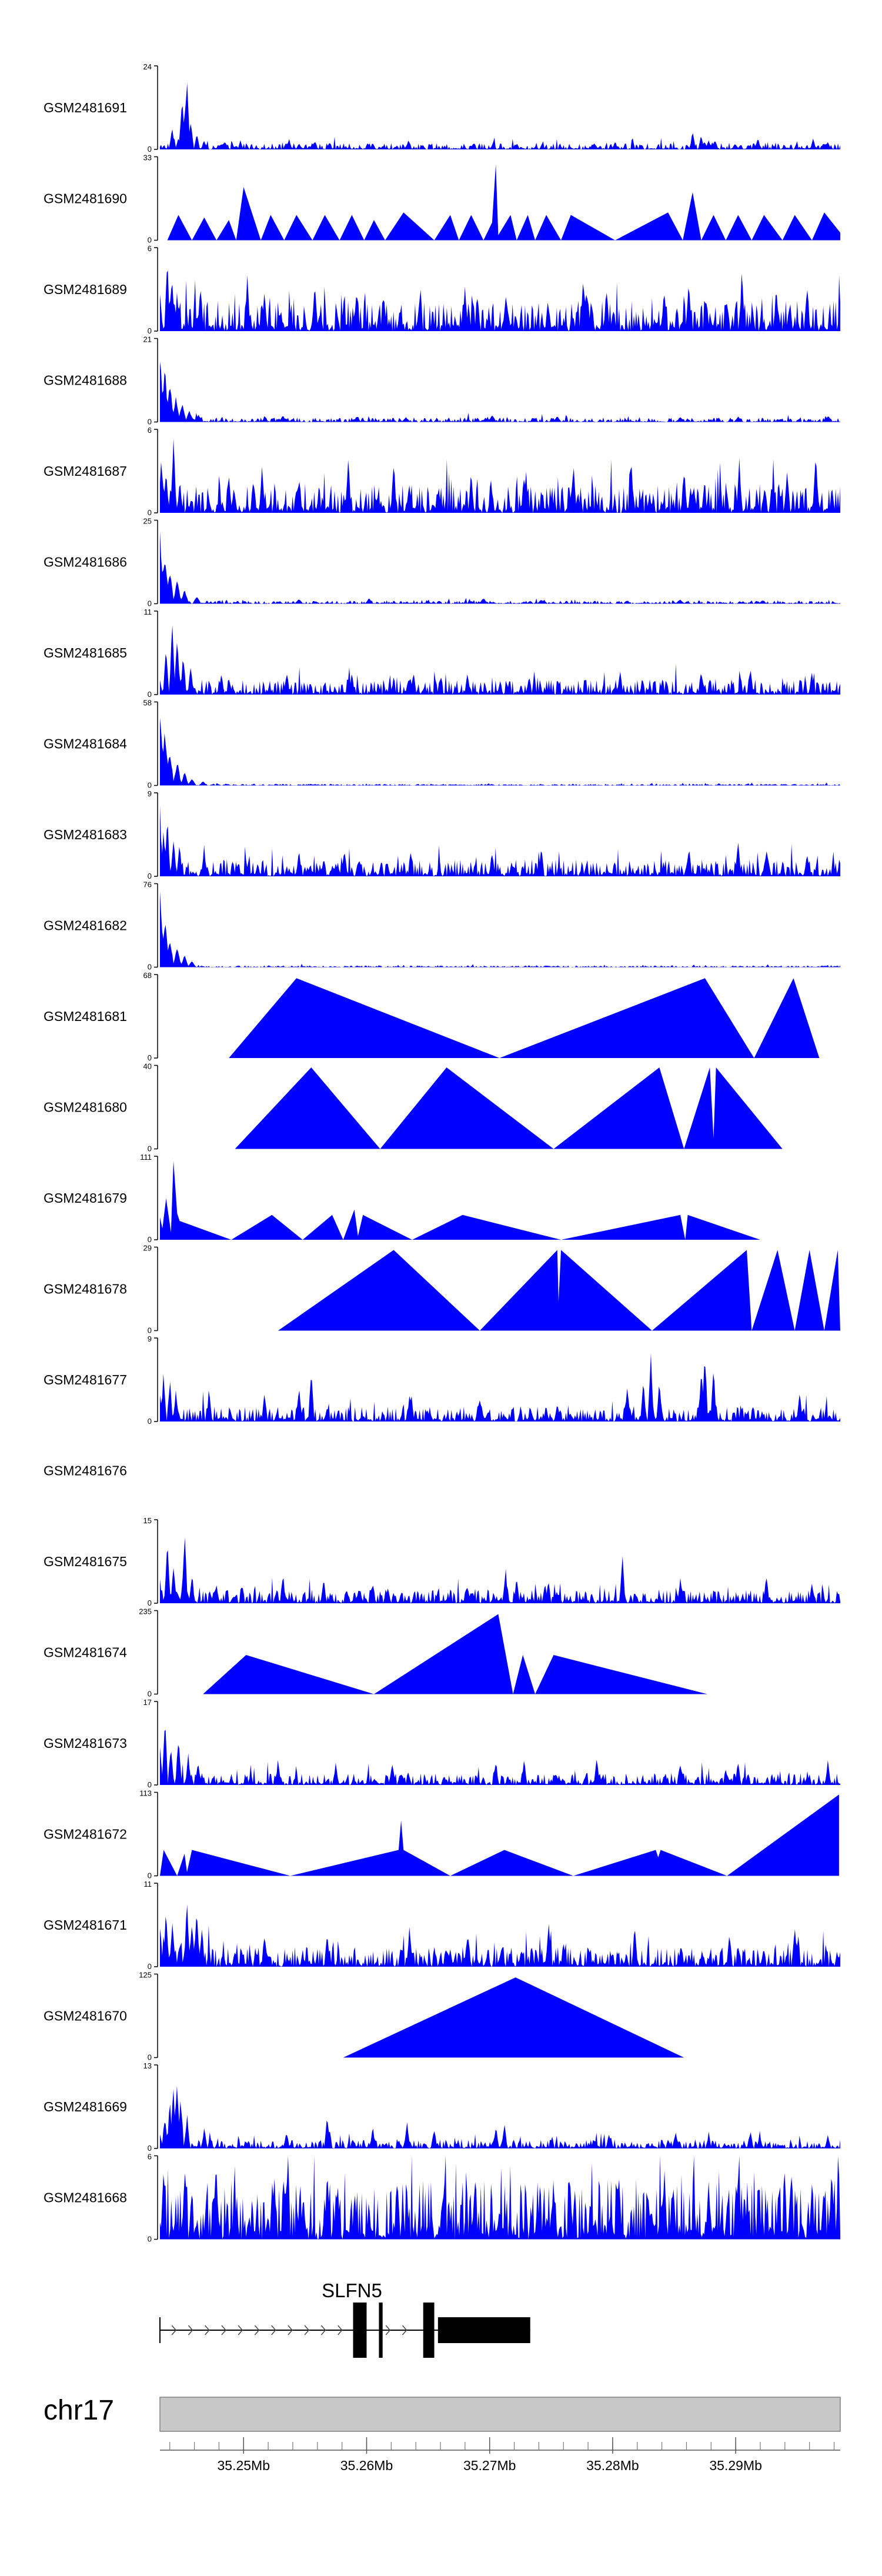 The image size is (882, 2576). I want to click on y-max-label: 15, so click(147, 1520).